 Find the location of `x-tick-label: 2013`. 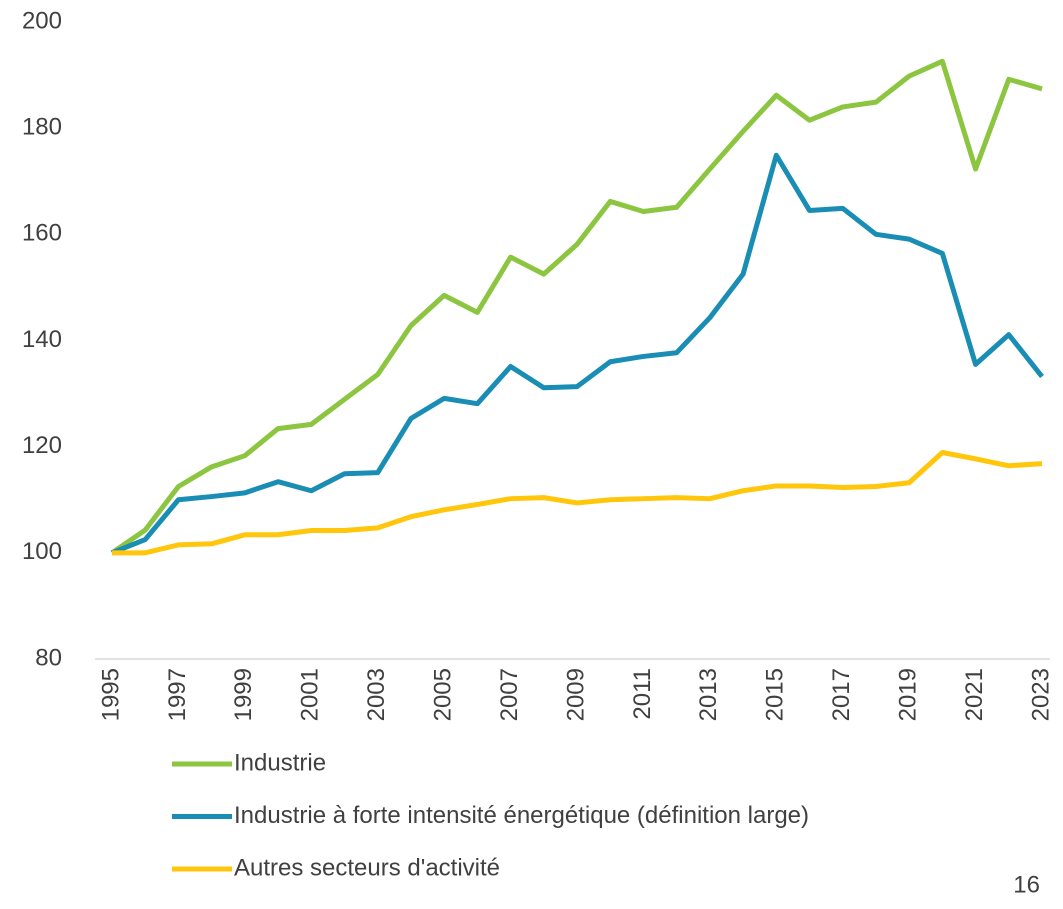

x-tick-label: 2013 is located at coordinates (708, 694).